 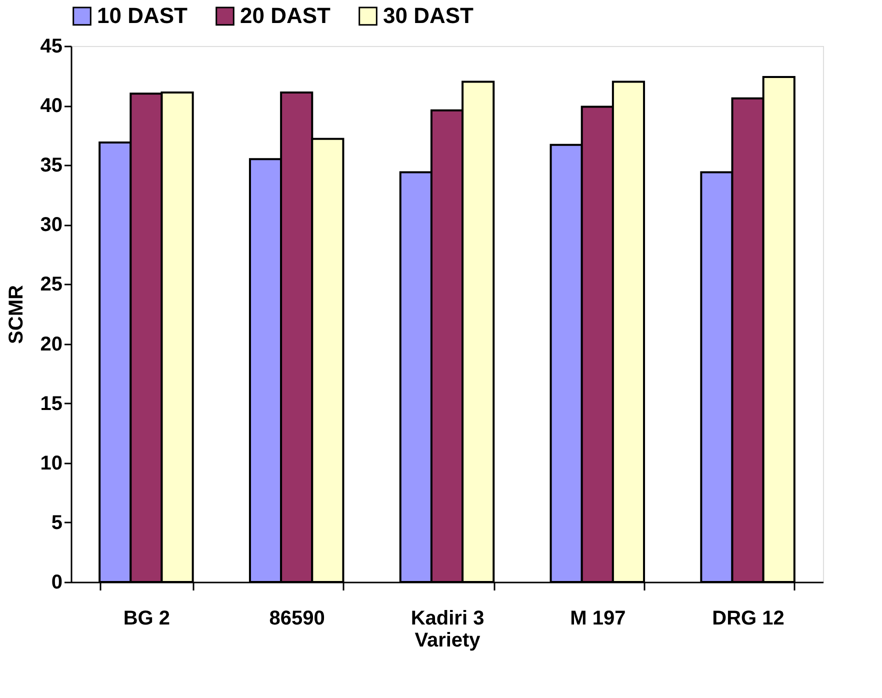 What do you see at coordinates (51, 285) in the screenshot?
I see `y-tick-label: 25` at bounding box center [51, 285].